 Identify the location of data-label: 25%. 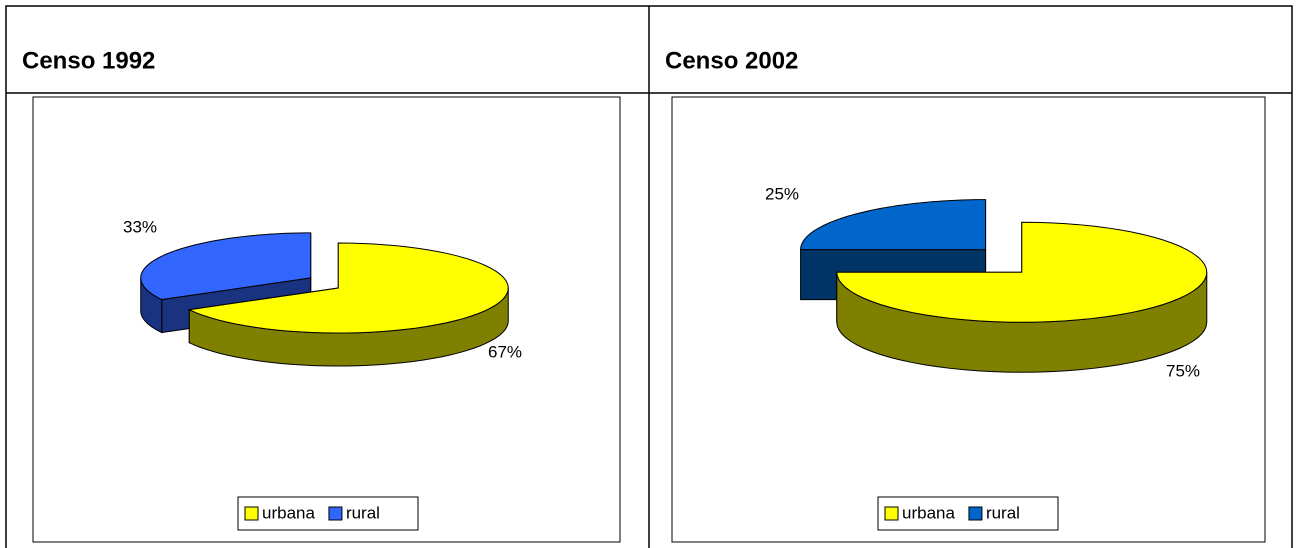
(782, 193).